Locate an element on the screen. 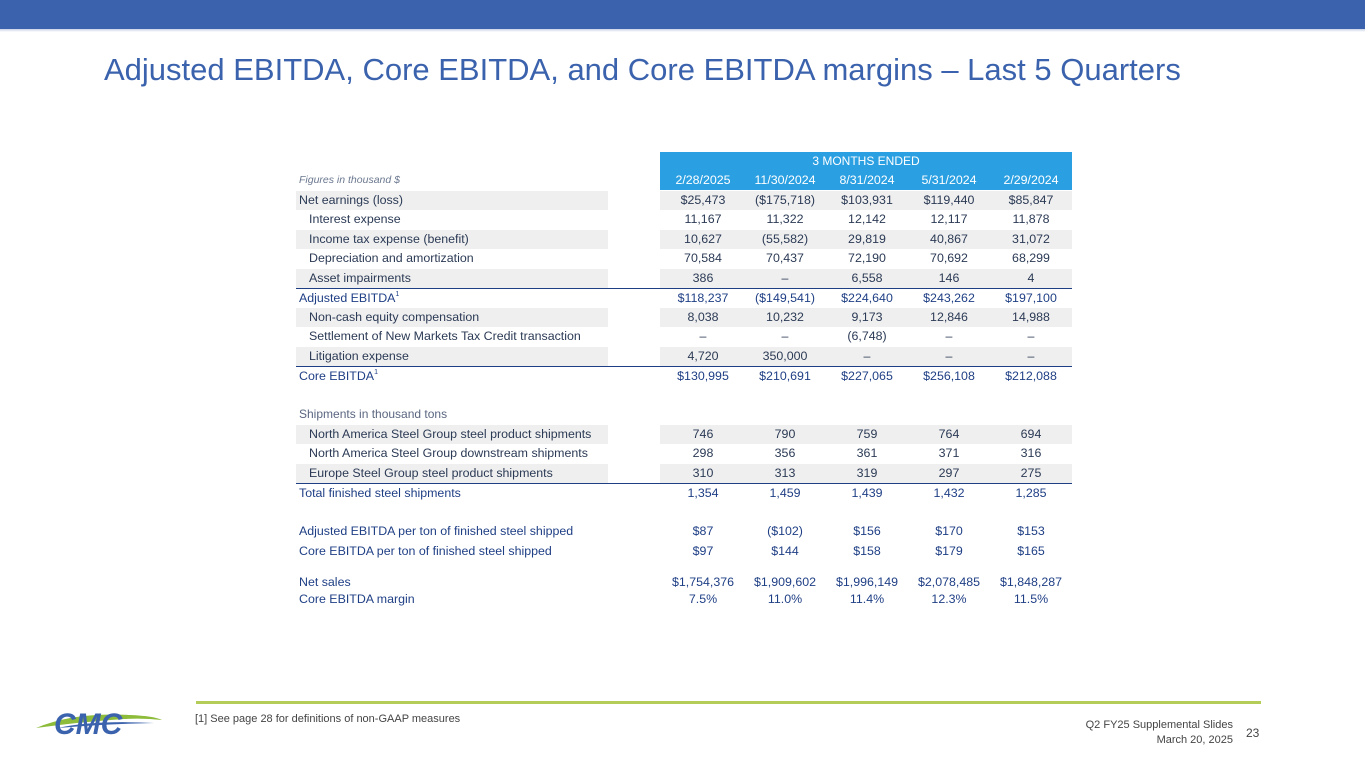  table-cell: 4 is located at coordinates (1031, 277).